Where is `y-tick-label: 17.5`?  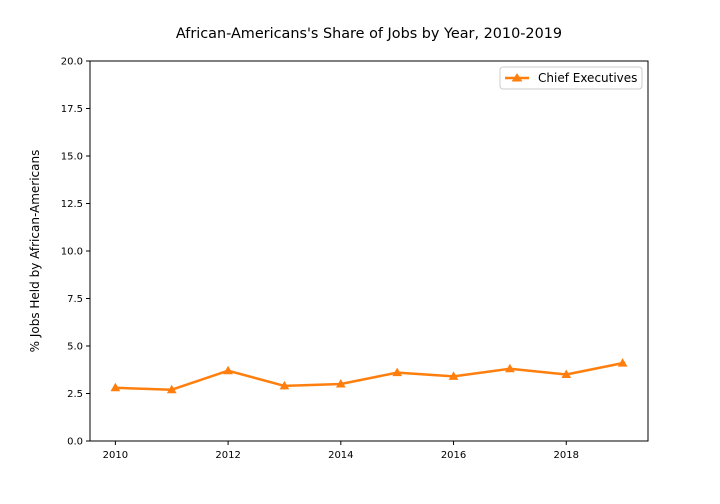 y-tick-label: 17.5 is located at coordinates (72, 109).